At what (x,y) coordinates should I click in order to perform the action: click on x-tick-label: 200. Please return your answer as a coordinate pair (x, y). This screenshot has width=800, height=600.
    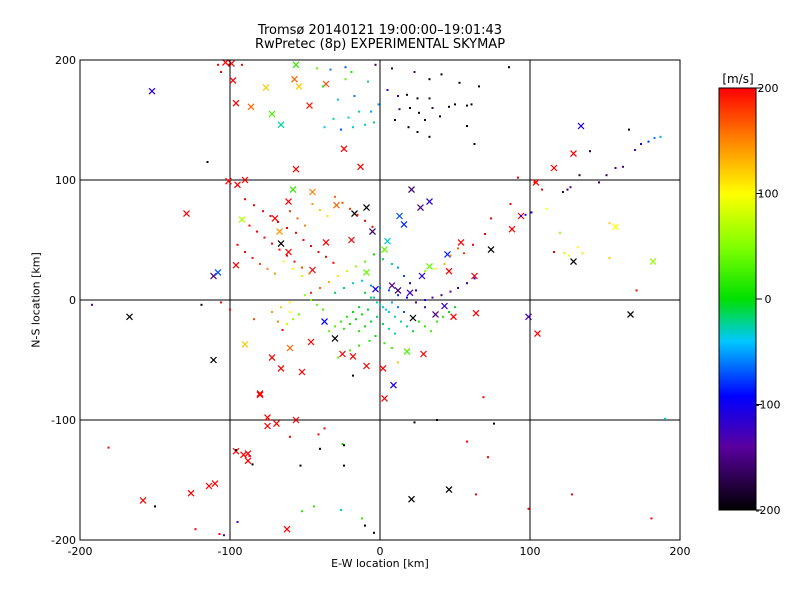
    Looking at the image, I should click on (680, 551).